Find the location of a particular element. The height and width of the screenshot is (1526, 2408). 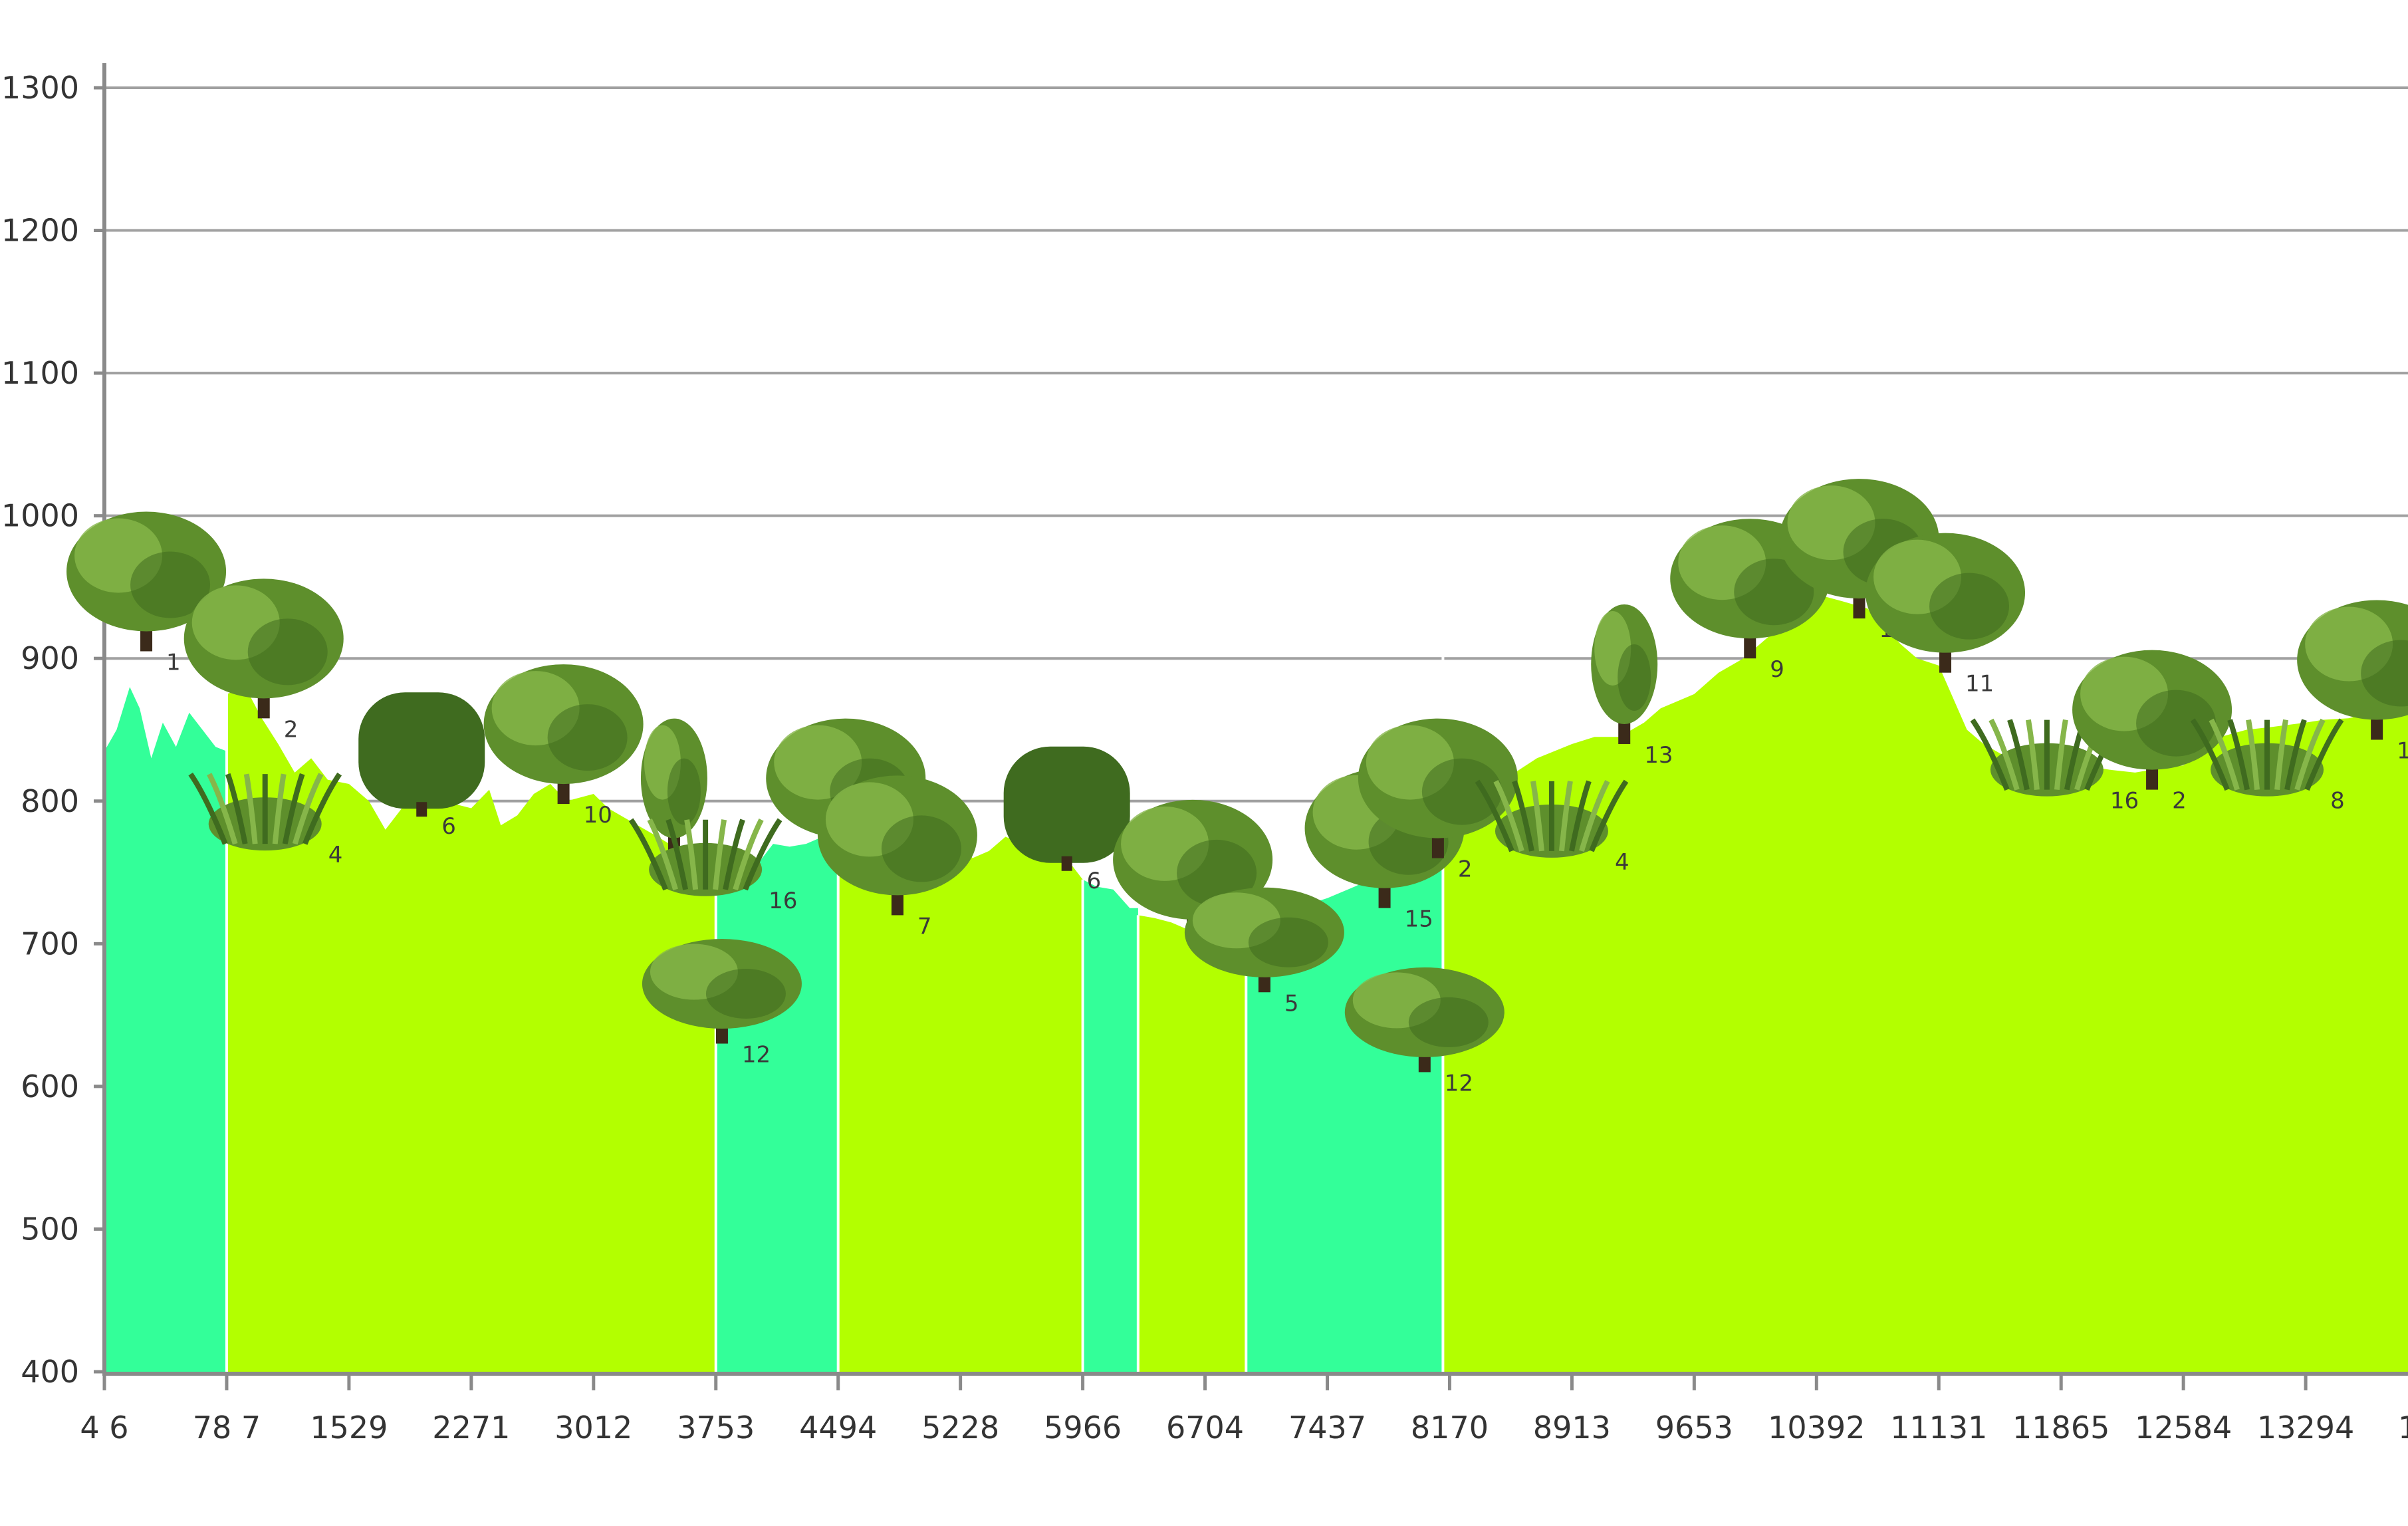

y-tick-label: 1000 is located at coordinates (40, 516).